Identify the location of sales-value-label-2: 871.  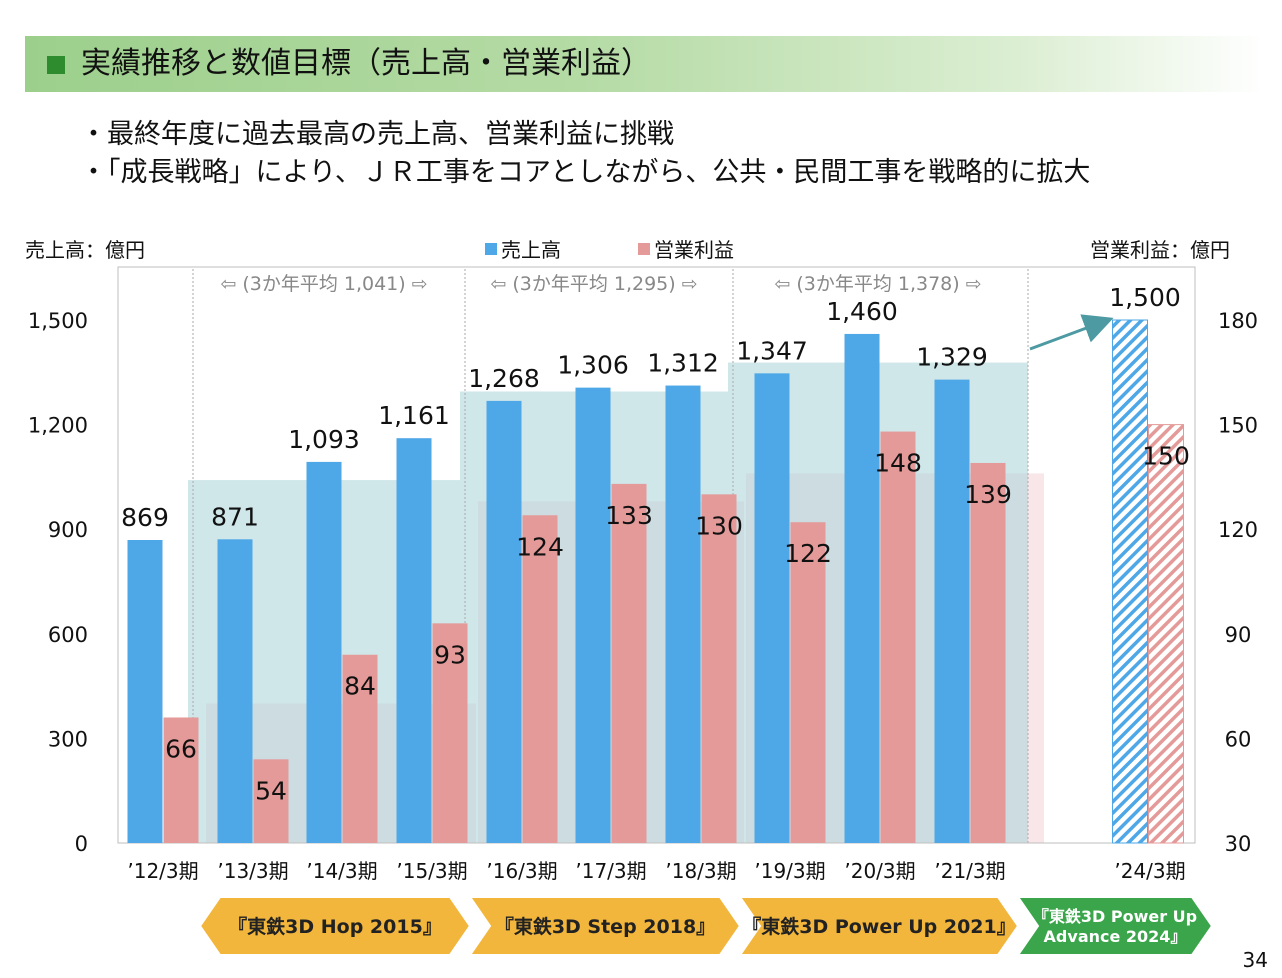
(235, 516).